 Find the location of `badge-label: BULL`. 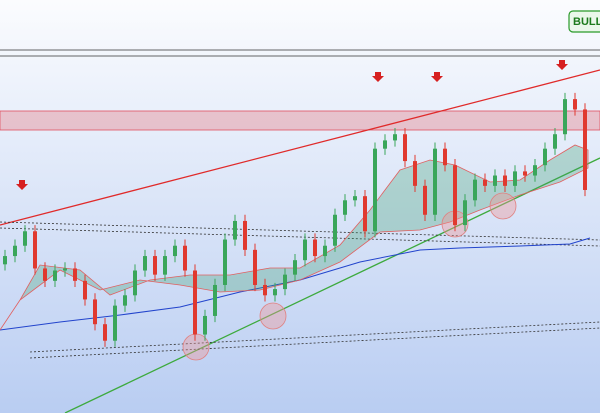

badge-label: BULL is located at coordinates (586, 22).